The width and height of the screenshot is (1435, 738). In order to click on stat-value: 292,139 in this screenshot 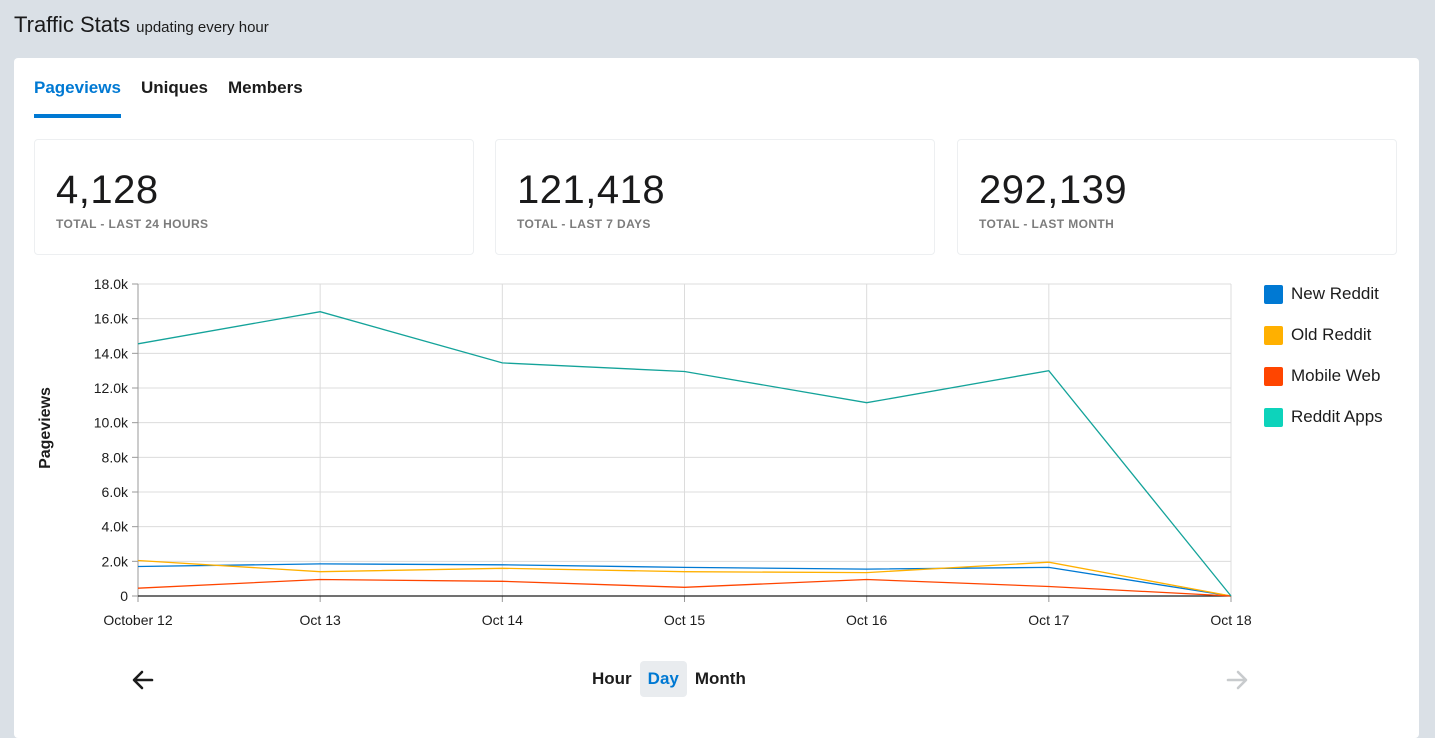, I will do `click(1053, 190)`.